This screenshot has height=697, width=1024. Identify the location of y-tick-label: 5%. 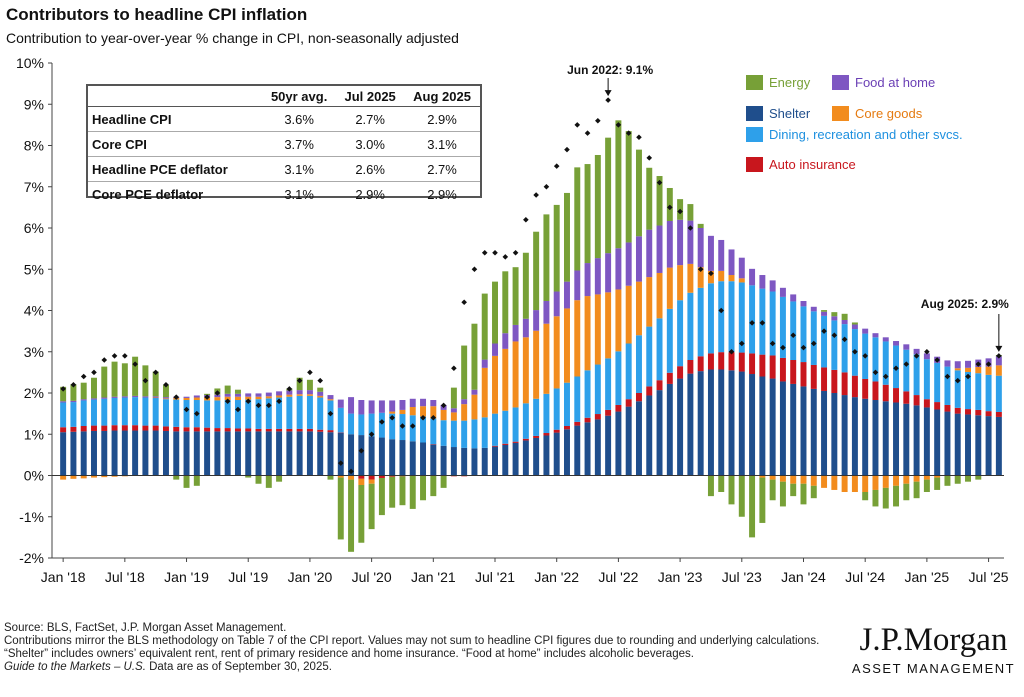
(34, 269).